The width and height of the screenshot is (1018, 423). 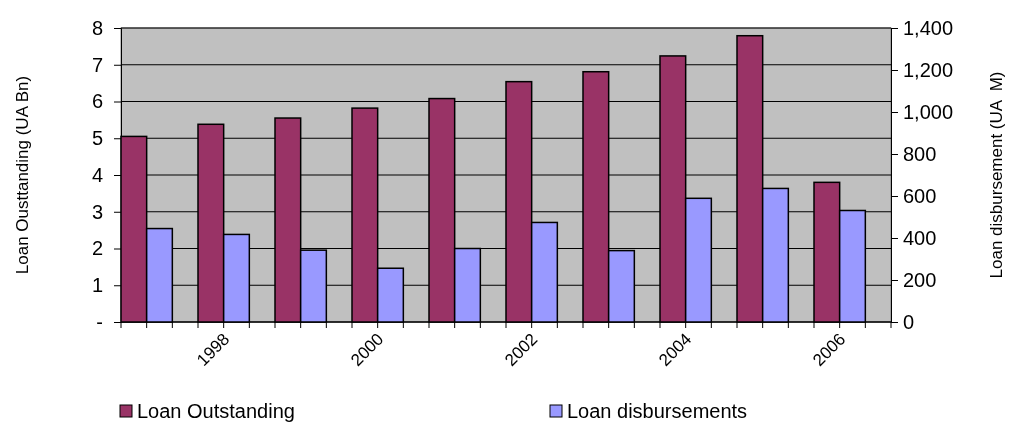 What do you see at coordinates (97, 101) in the screenshot?
I see `y-tick-label: 6` at bounding box center [97, 101].